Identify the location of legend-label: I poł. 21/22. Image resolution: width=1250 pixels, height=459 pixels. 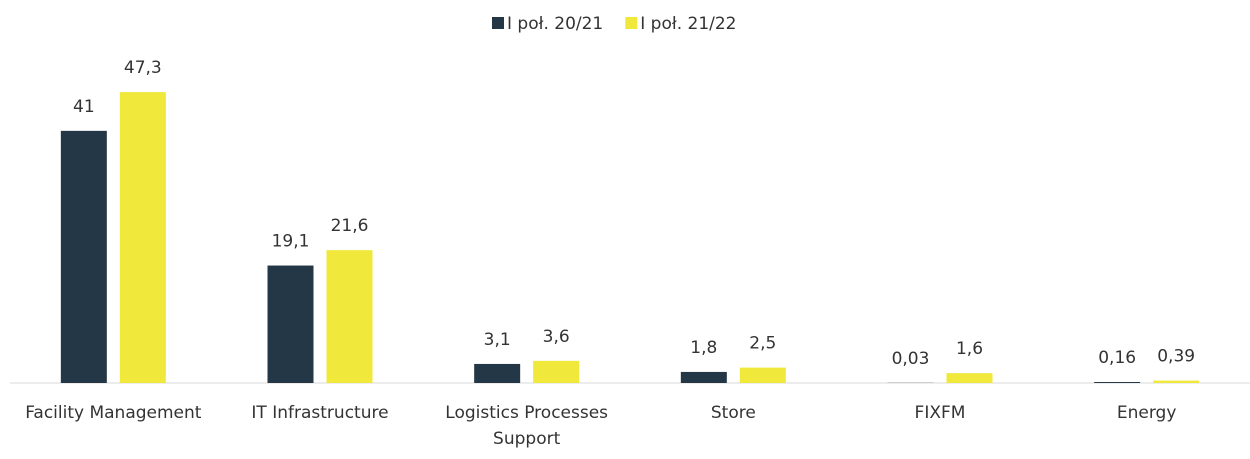
(688, 24).